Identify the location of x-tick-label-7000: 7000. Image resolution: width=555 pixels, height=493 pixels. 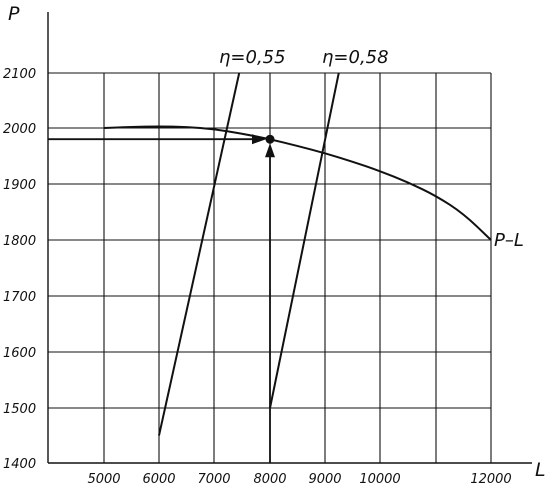
(213, 479).